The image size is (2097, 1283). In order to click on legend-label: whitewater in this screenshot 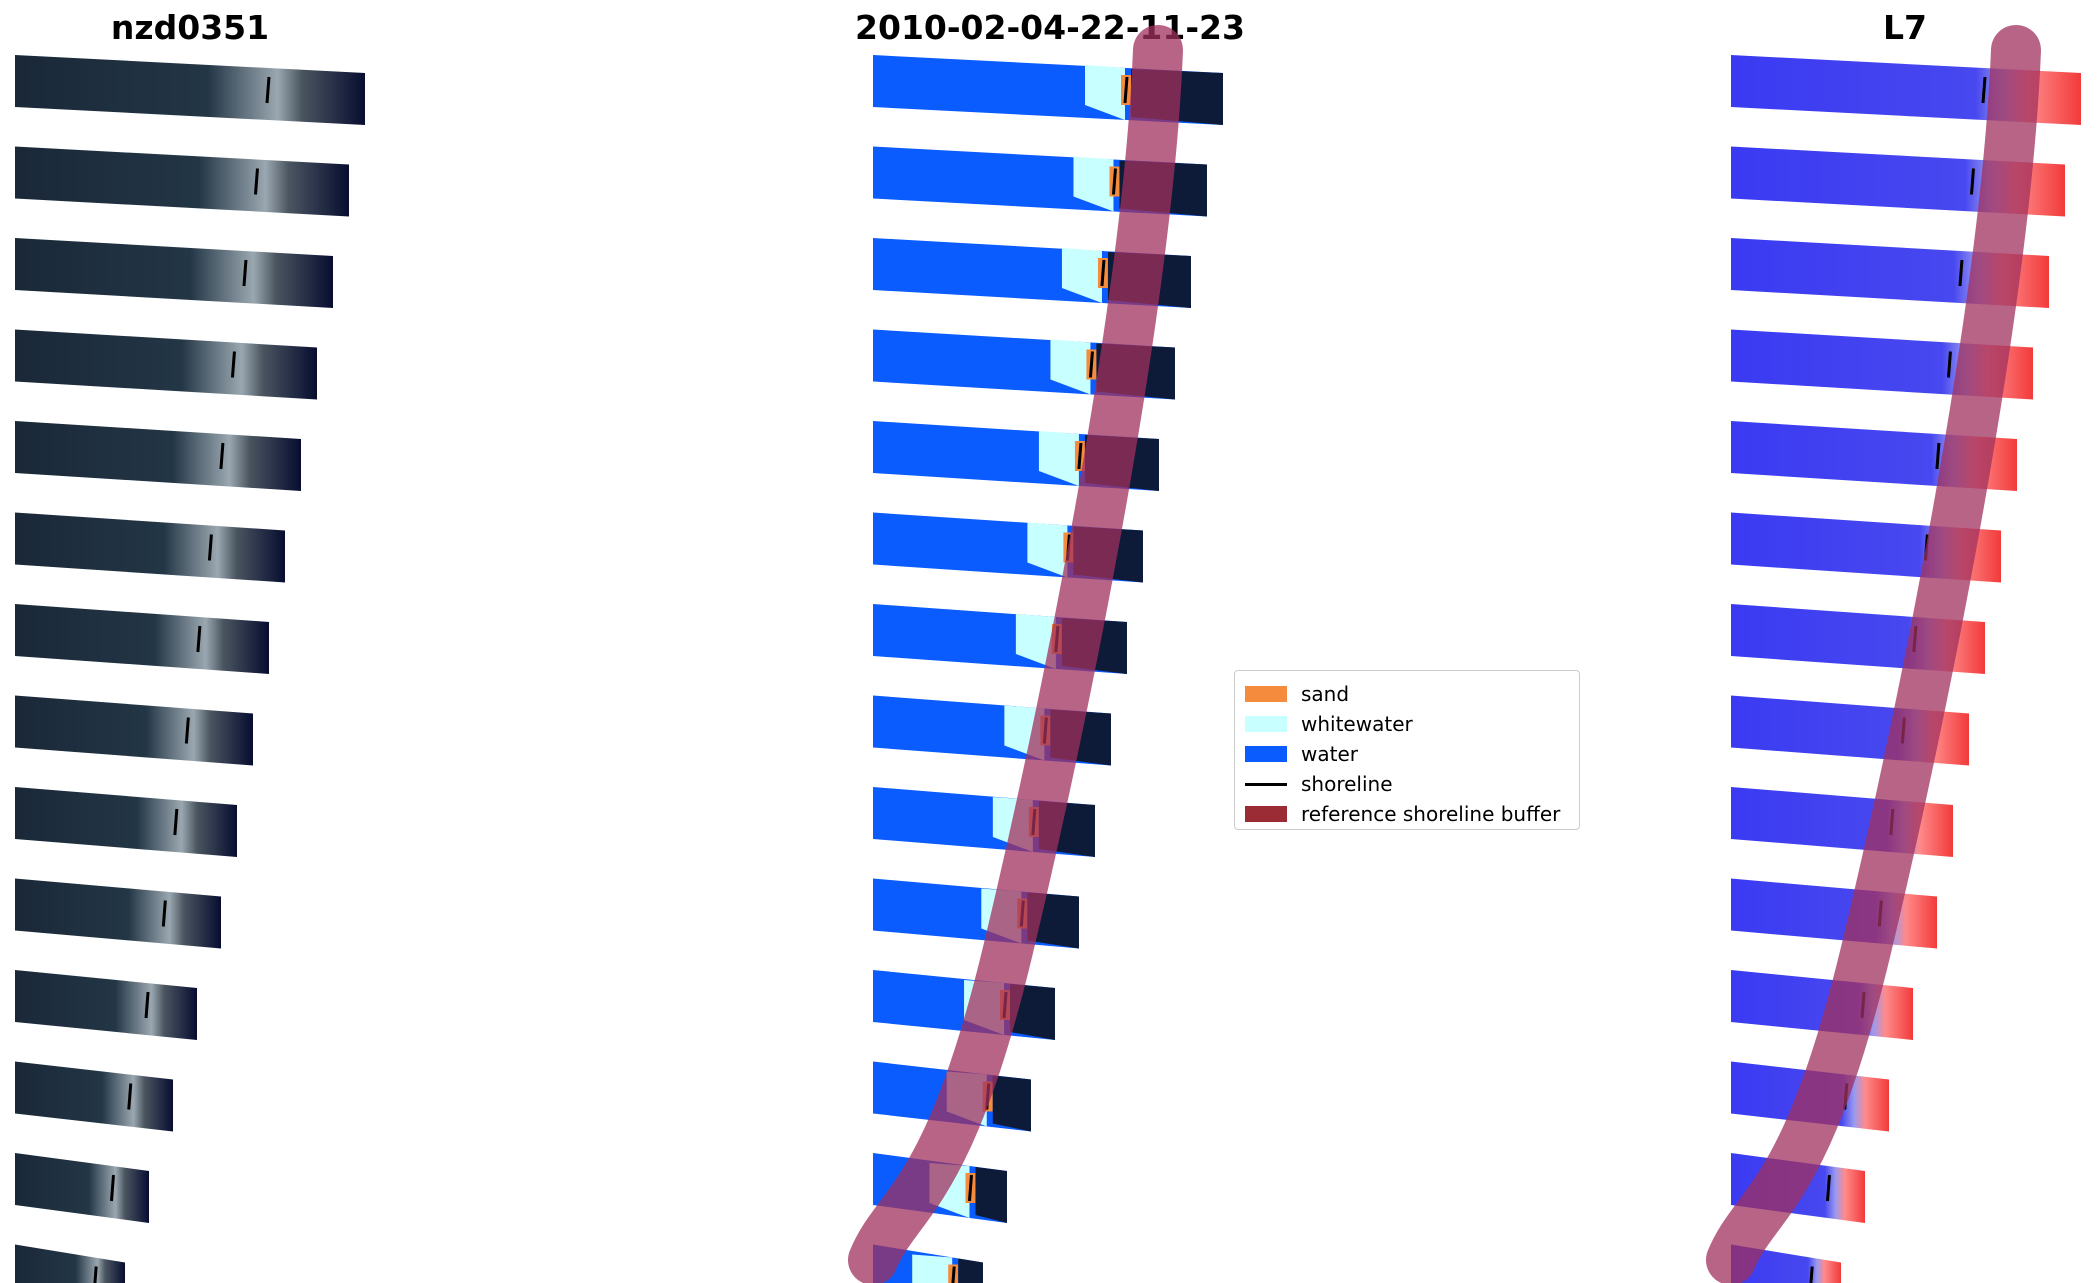, I will do `click(1357, 724)`.